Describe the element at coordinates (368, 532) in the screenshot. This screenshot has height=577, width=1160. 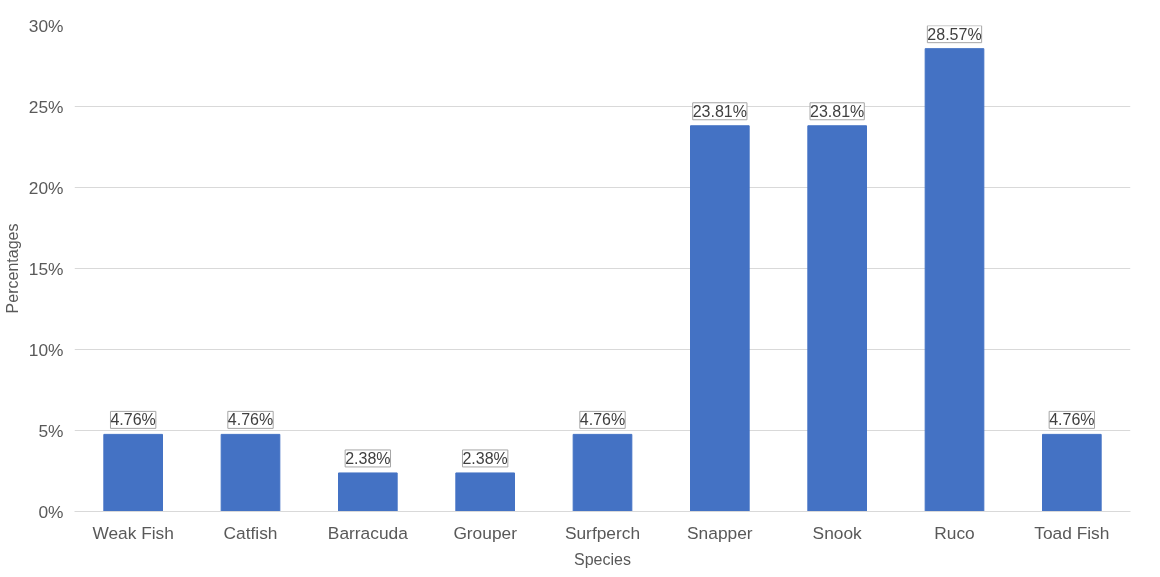
I see `x-tick-label: Barracuda` at that location.